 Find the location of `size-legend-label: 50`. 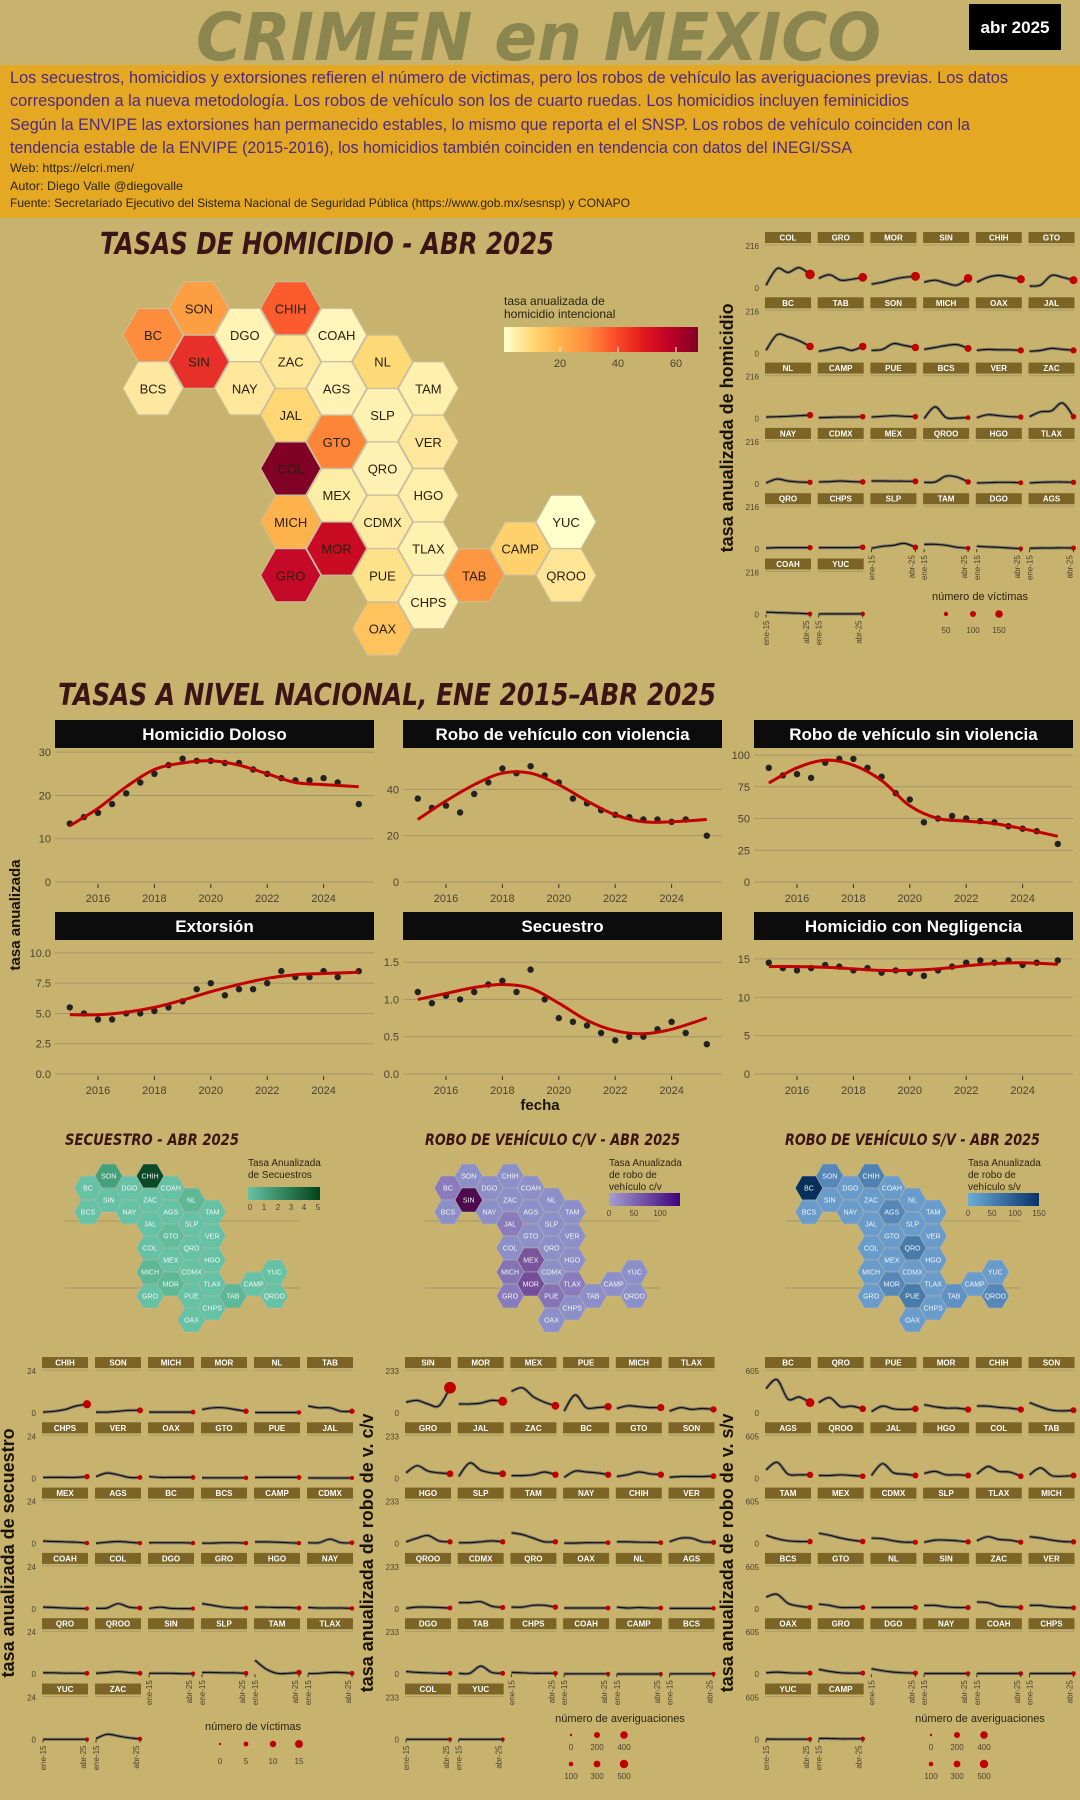

size-legend-label: 50 is located at coordinates (946, 630).